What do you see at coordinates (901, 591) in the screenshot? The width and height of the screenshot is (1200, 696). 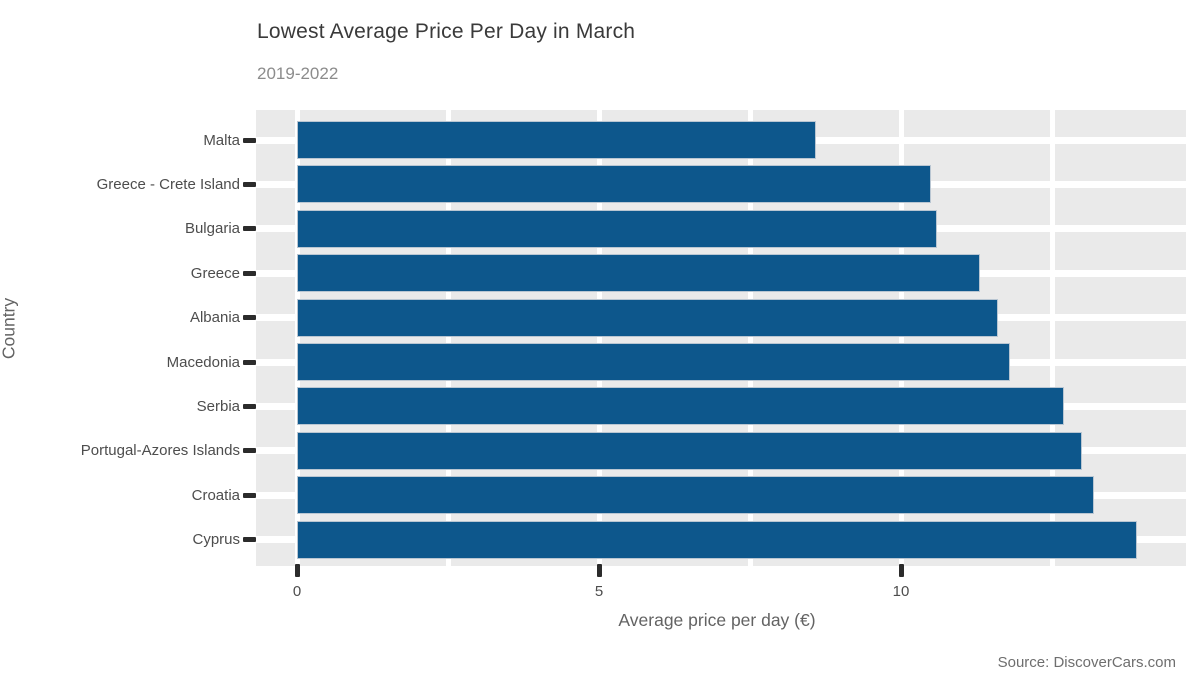 I see `x-axis-label: 10` at bounding box center [901, 591].